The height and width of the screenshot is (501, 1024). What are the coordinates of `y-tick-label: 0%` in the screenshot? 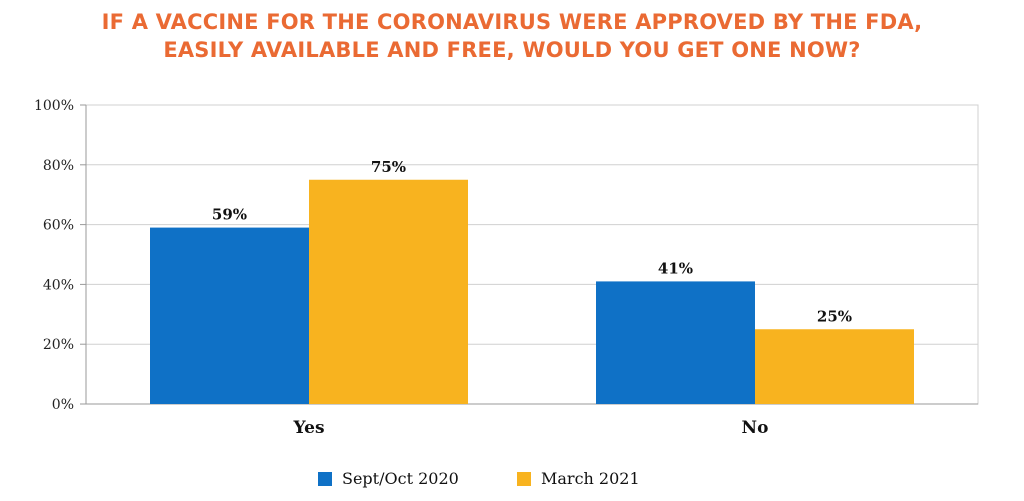 It's located at (63, 405).